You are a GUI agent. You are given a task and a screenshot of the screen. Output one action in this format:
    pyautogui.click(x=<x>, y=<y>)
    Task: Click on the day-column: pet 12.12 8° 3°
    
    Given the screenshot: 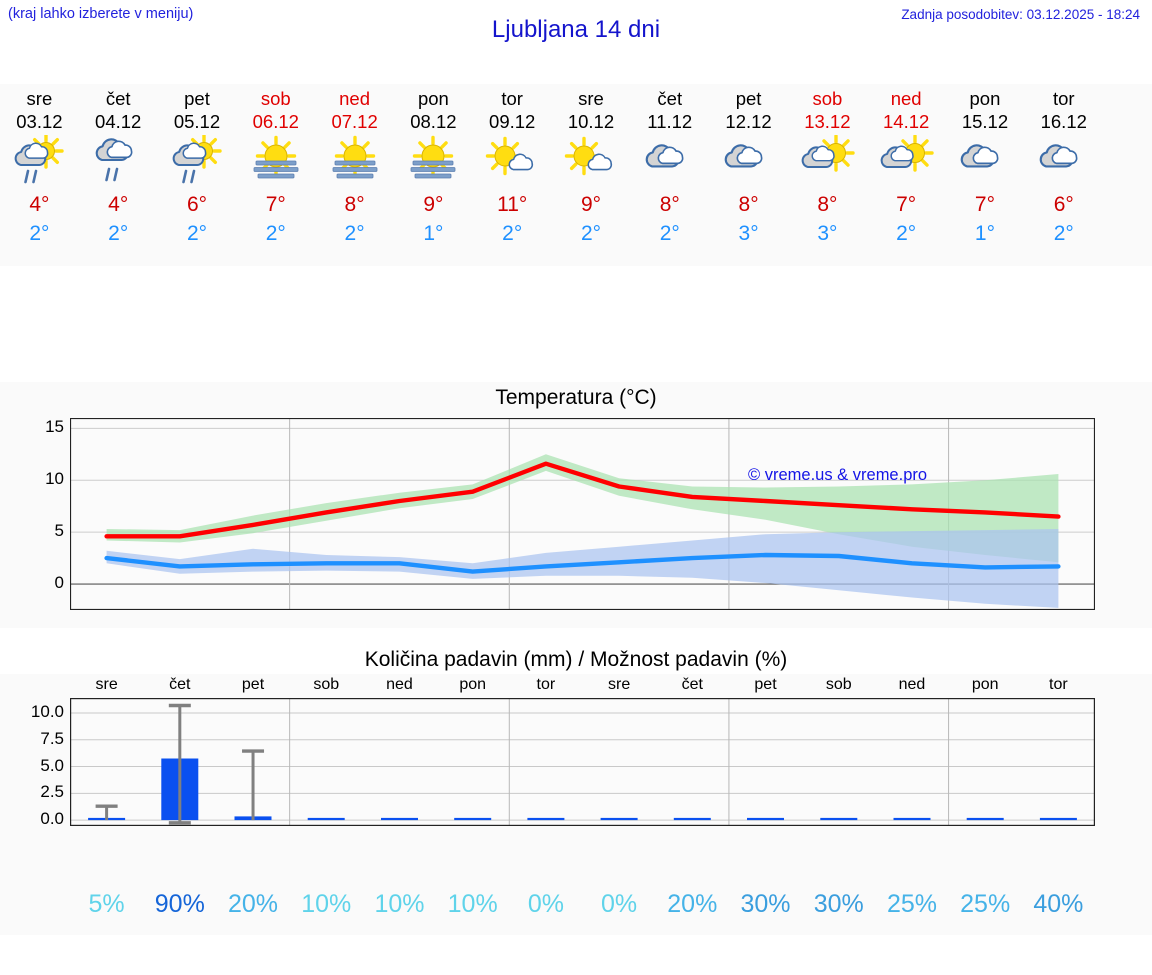 What is the action you would take?
    pyautogui.click(x=748, y=175)
    